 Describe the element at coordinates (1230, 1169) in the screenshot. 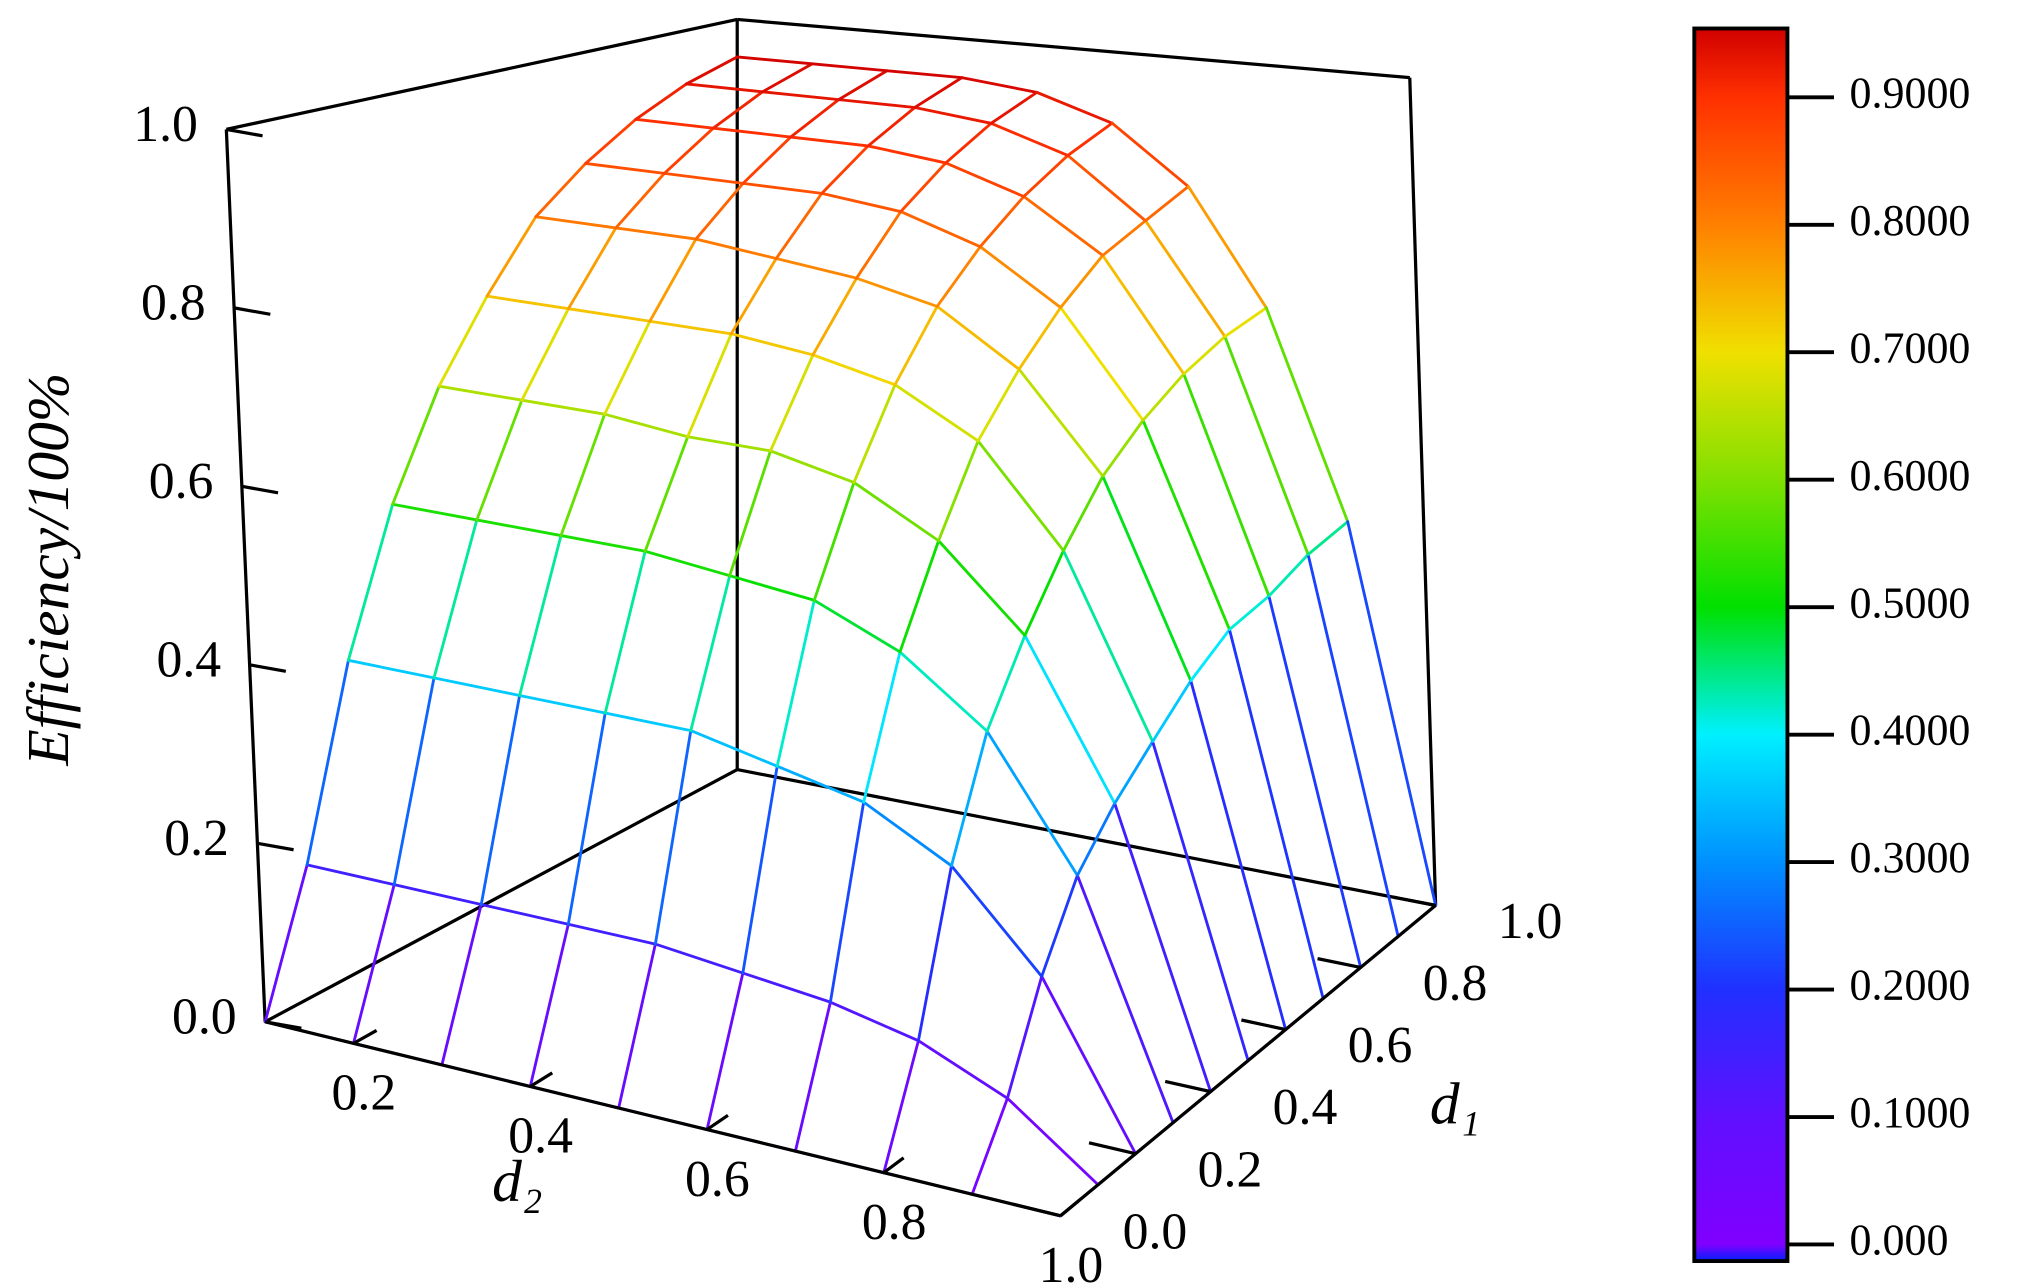

I see `y-tick-label: 0.2` at that location.